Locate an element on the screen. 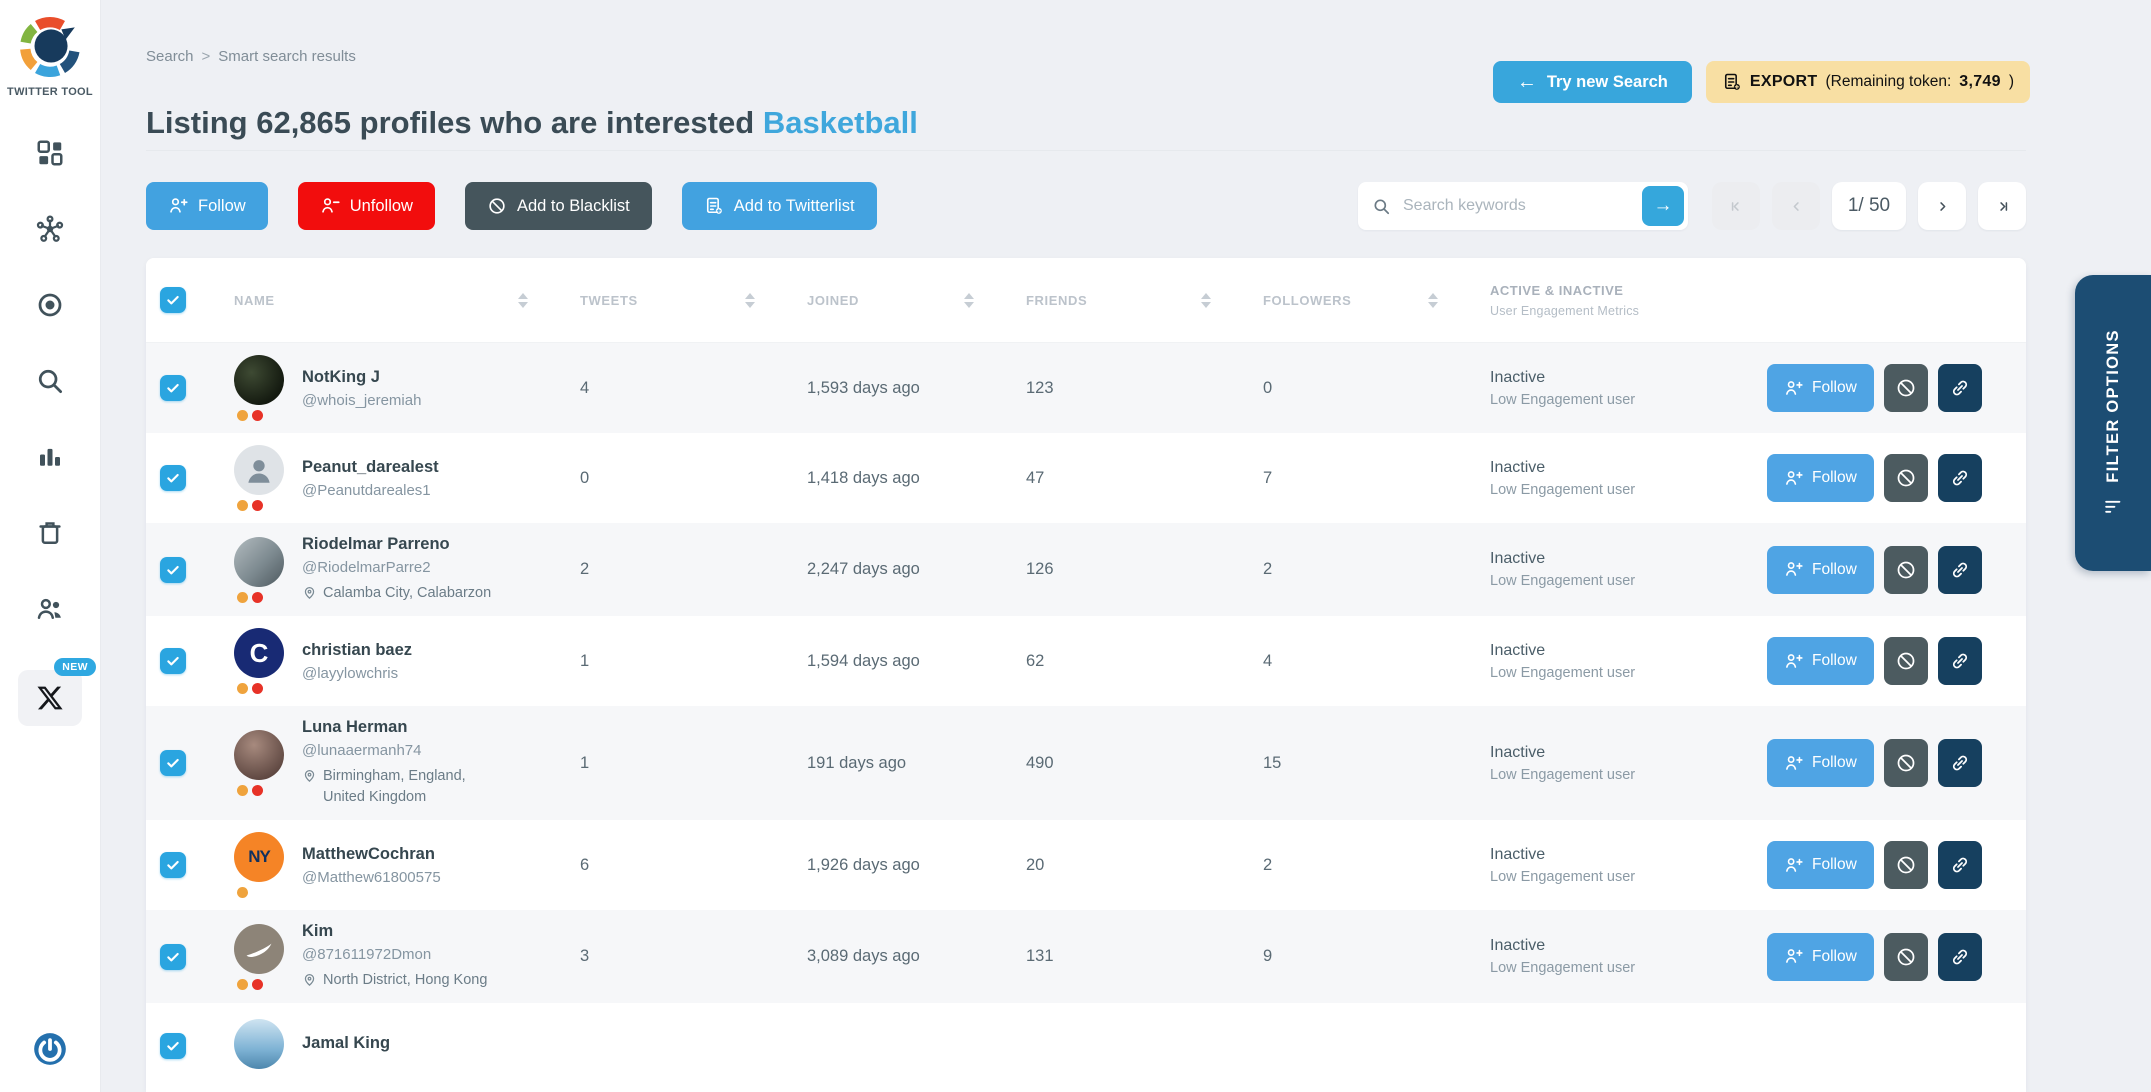  try-new-search-button: ← Try new Search is located at coordinates (1592, 82).